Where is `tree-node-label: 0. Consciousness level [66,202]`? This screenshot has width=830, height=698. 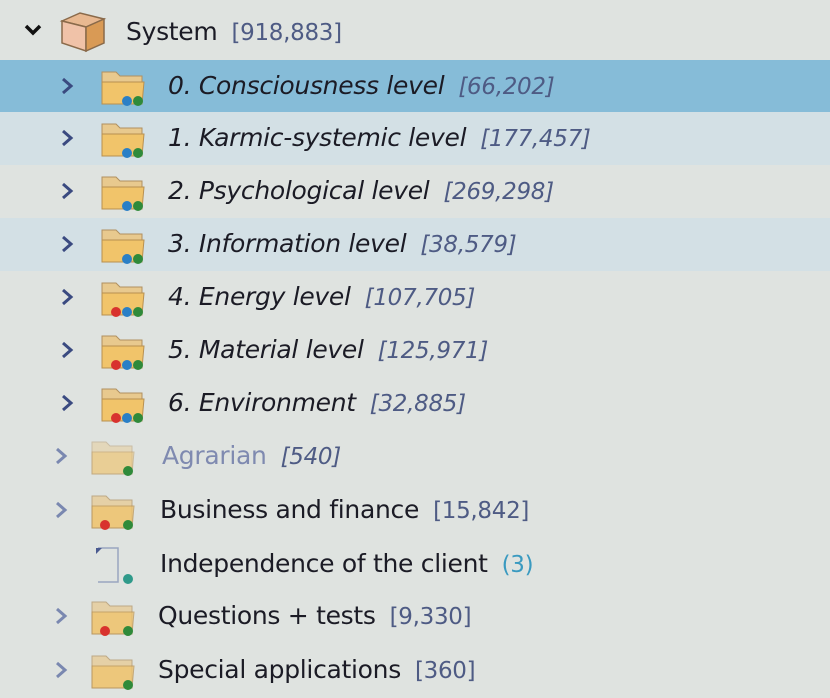 tree-node-label: 0. Consciousness level [66,202] is located at coordinates (361, 85).